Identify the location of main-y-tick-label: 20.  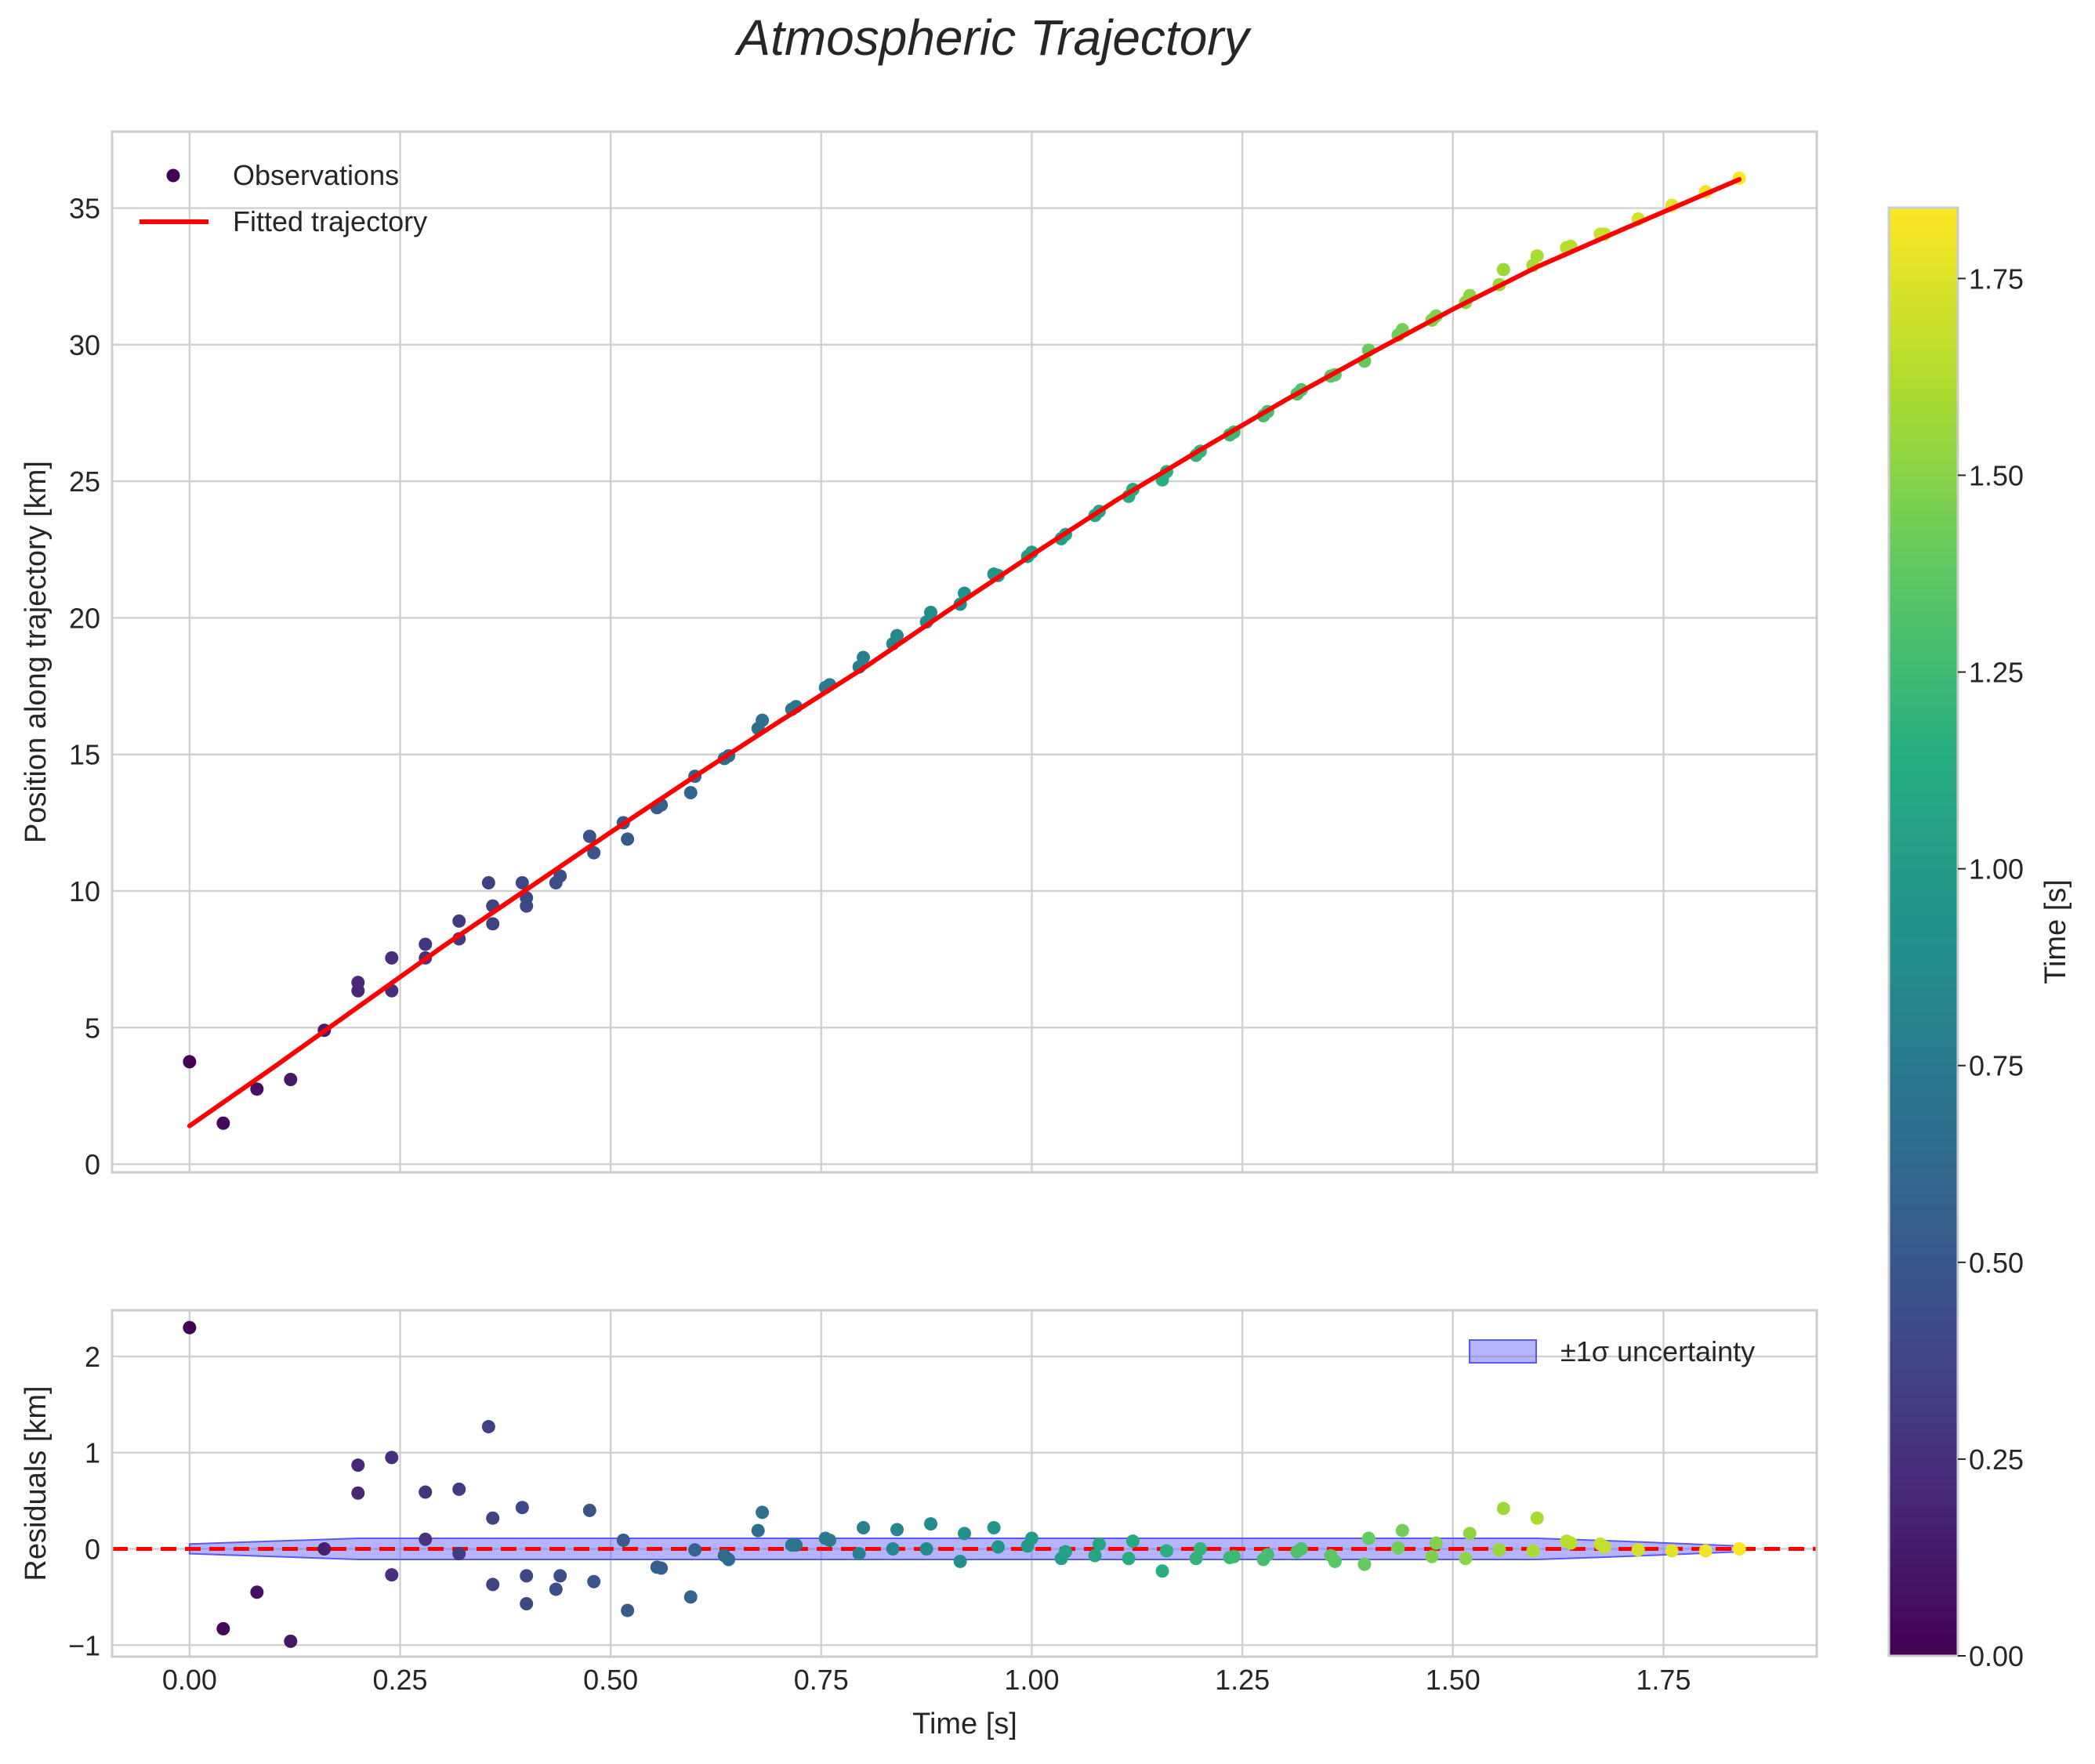
(84, 618).